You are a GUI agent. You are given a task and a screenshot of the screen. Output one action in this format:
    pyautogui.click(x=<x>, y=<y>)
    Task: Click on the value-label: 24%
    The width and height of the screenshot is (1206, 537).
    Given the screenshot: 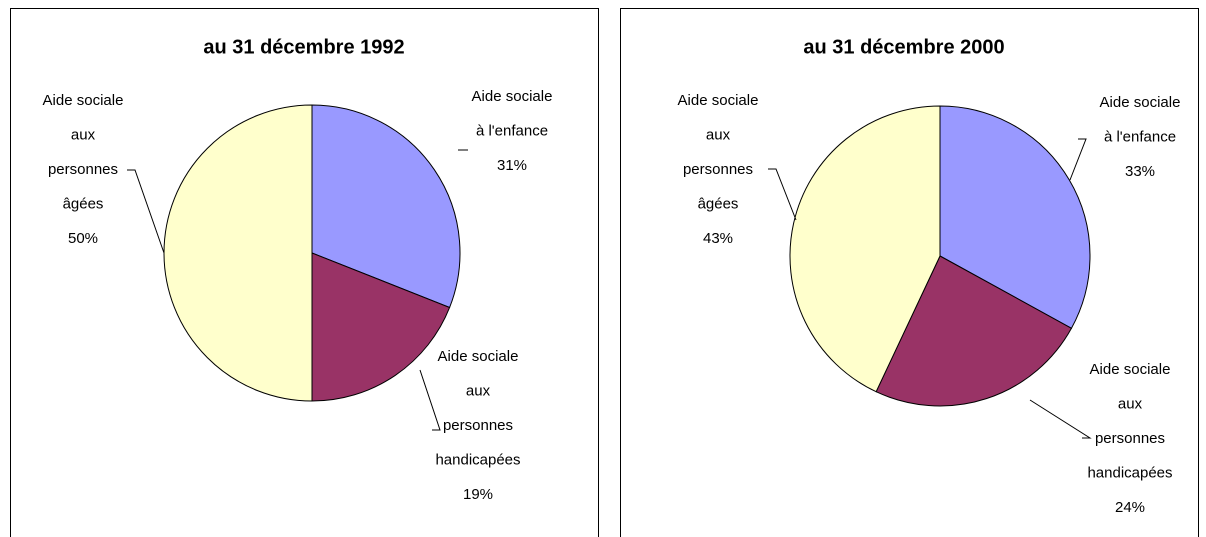 What is the action you would take?
    pyautogui.click(x=1130, y=507)
    